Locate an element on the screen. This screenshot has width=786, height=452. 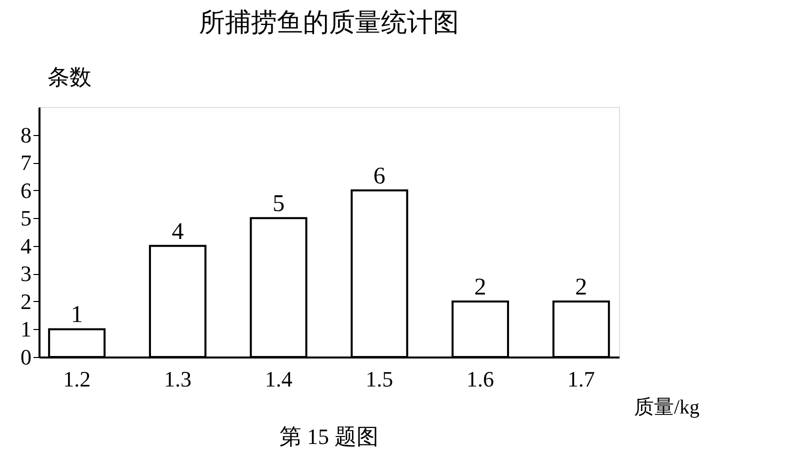
chart-title: 所捕捞鱼的质量统计图 is located at coordinates (329, 22).